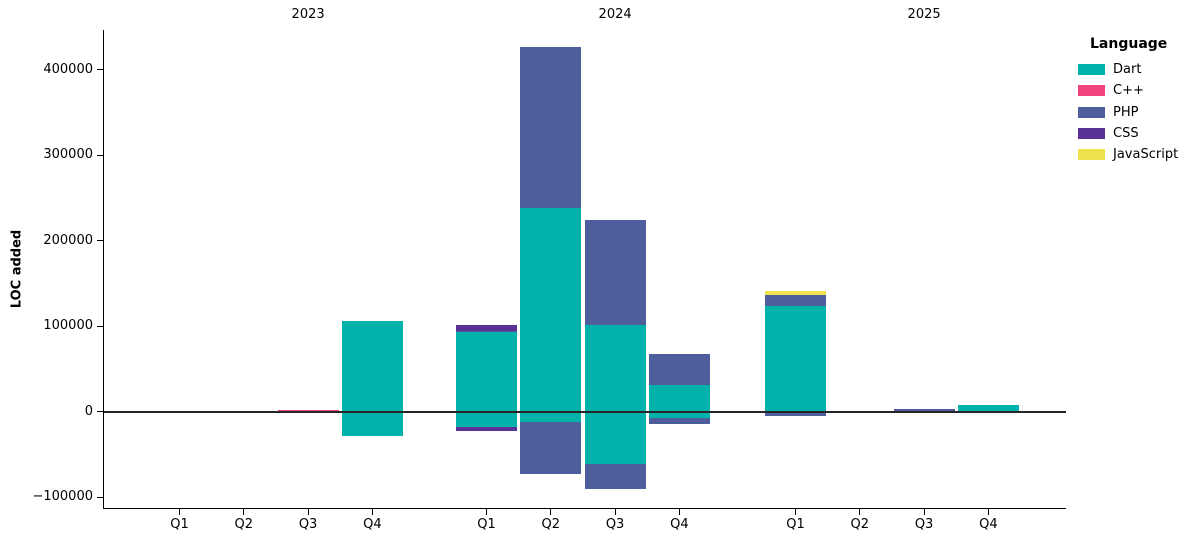  I want to click on legend-item-javascript: JavaScript, so click(1128, 154).